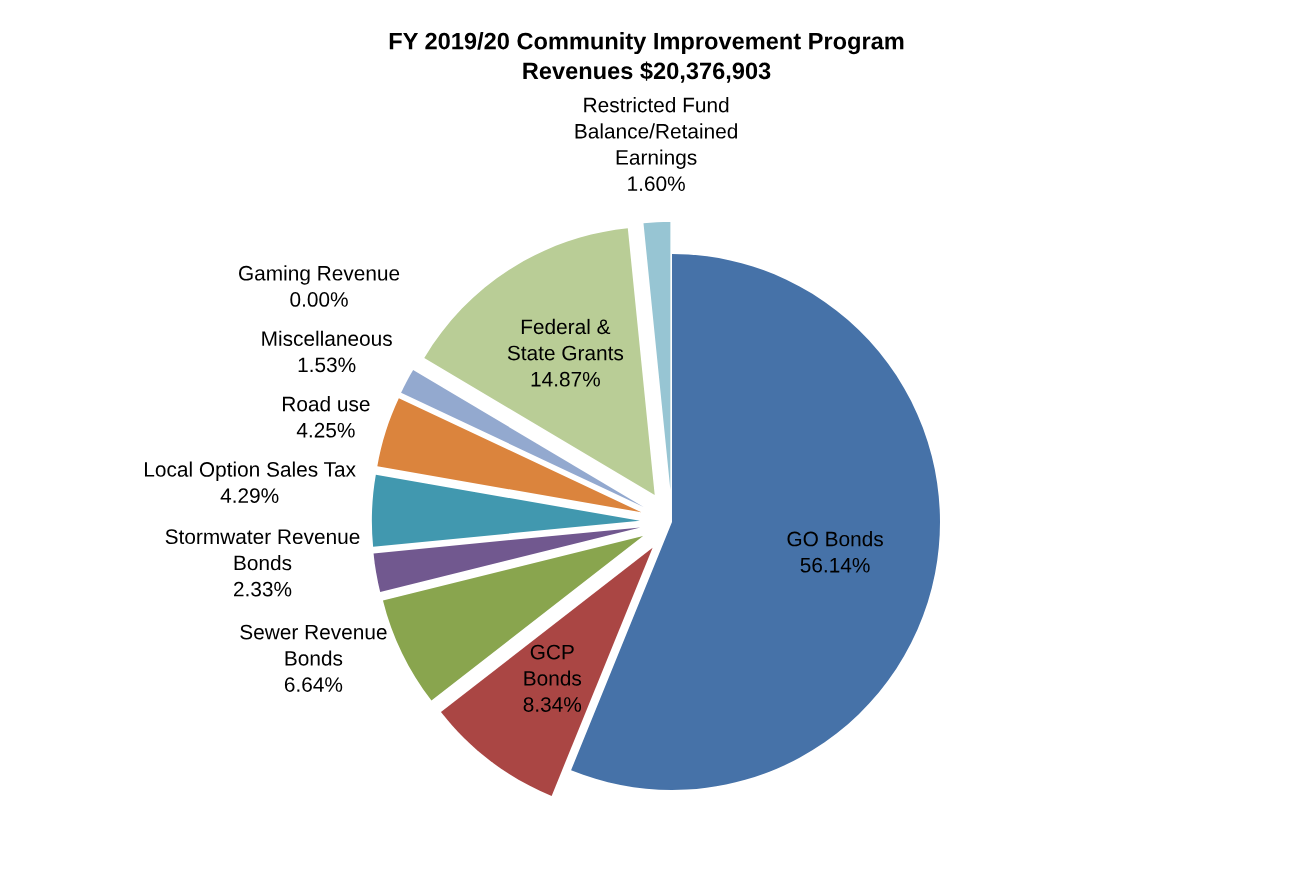 Image resolution: width=1293 pixels, height=882 pixels. Describe the element at coordinates (262, 550) in the screenshot. I see `slice-label: Stormwater Revenue Bonds` at that location.